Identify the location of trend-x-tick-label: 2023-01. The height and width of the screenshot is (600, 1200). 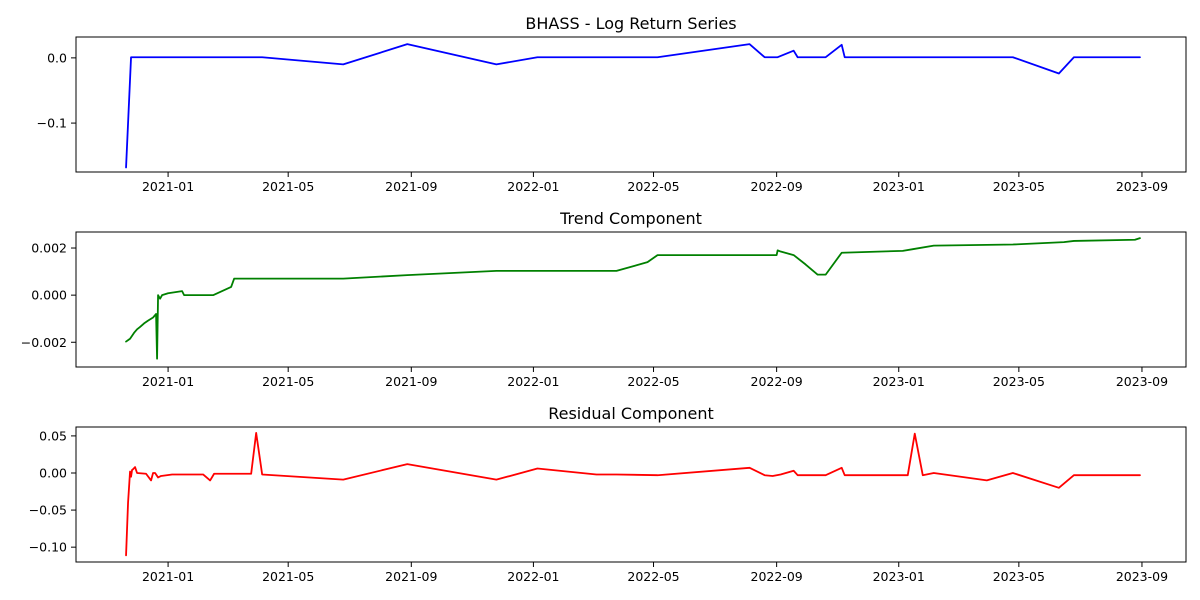
(899, 381).